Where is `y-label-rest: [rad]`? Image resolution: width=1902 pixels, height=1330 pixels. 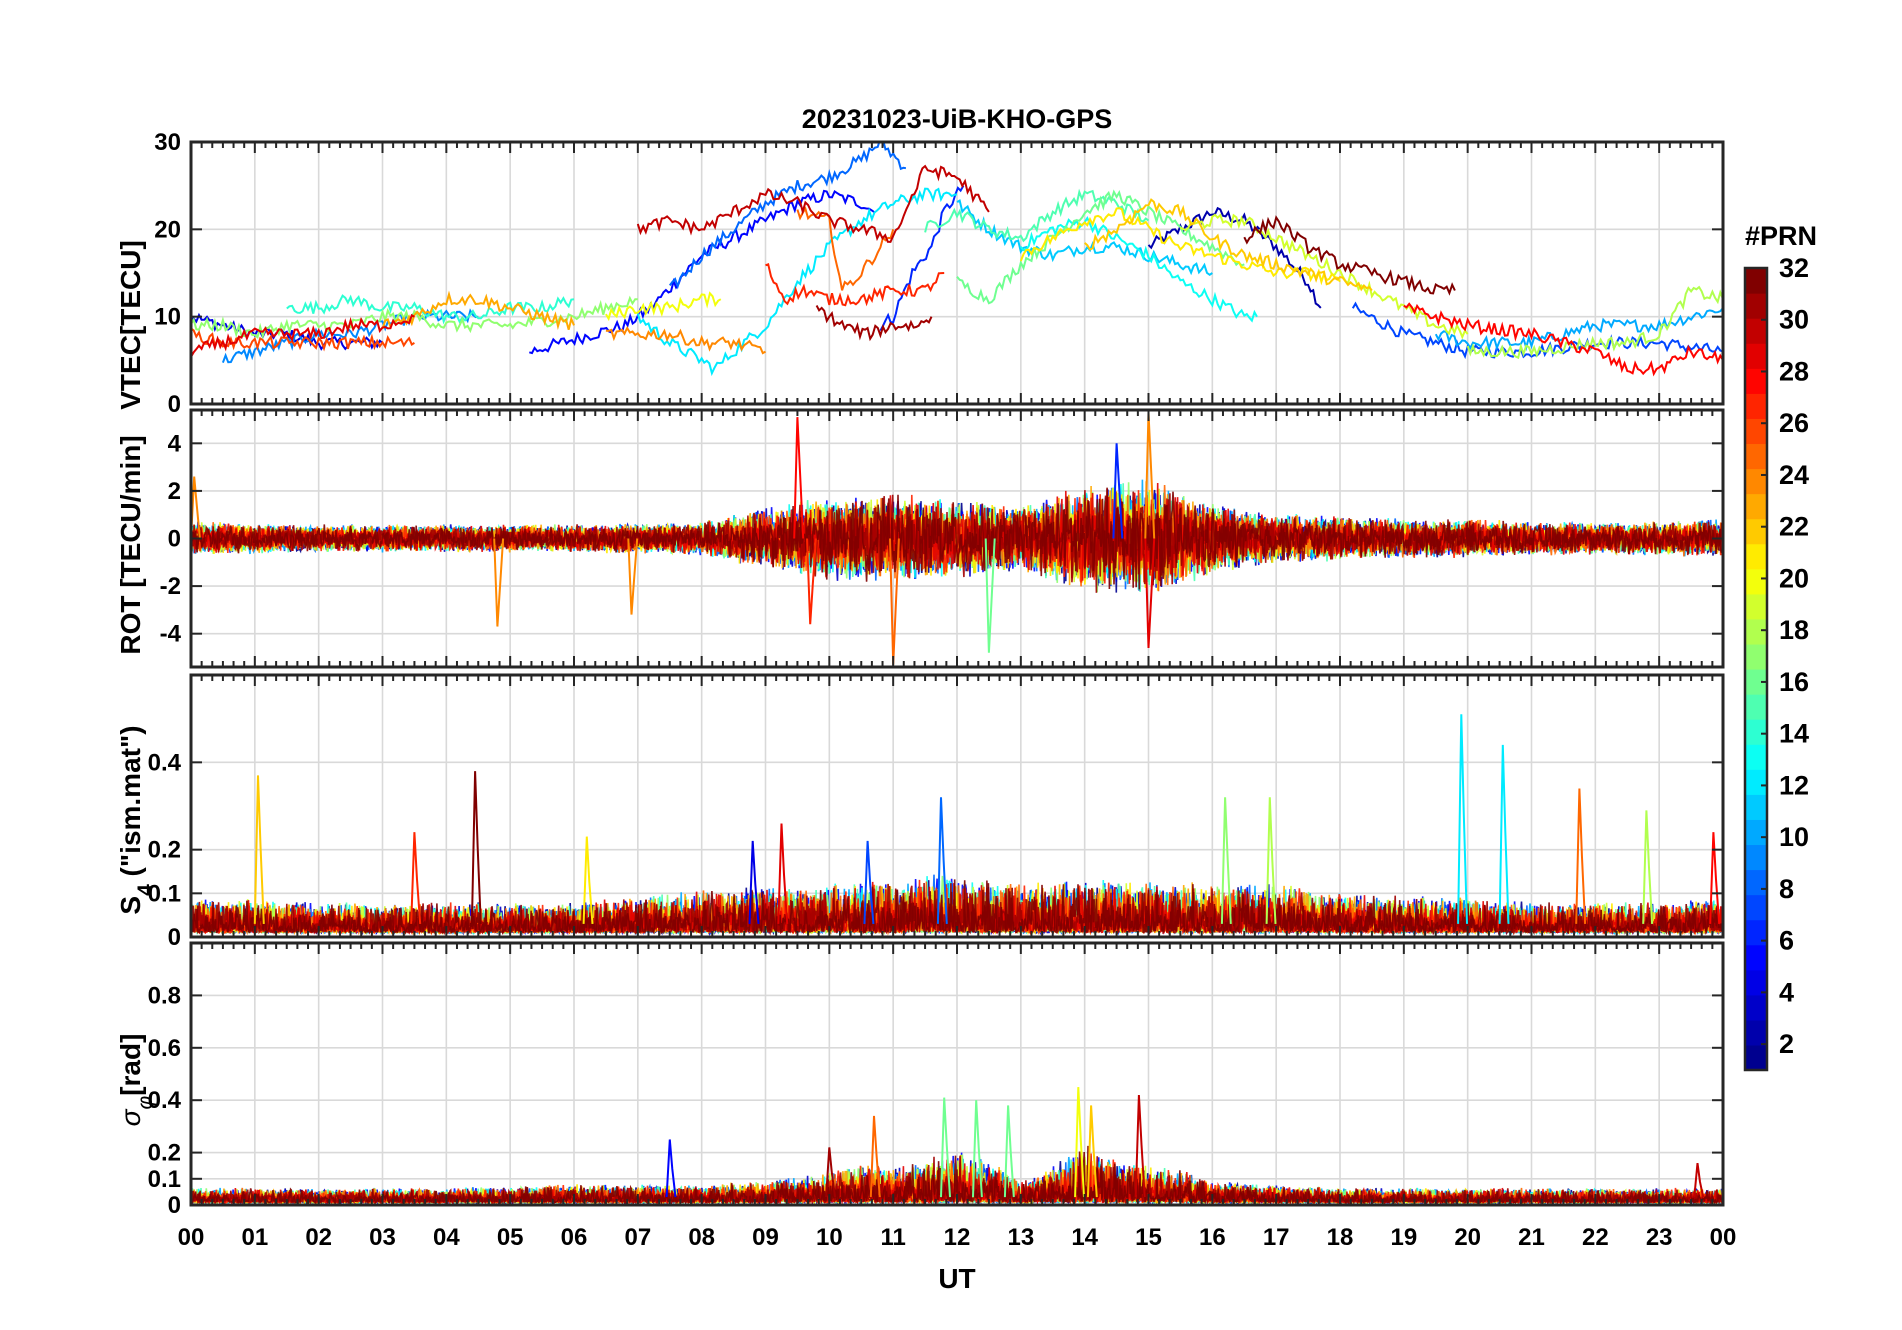
y-label-rest: [rad] is located at coordinates (130, 1065).